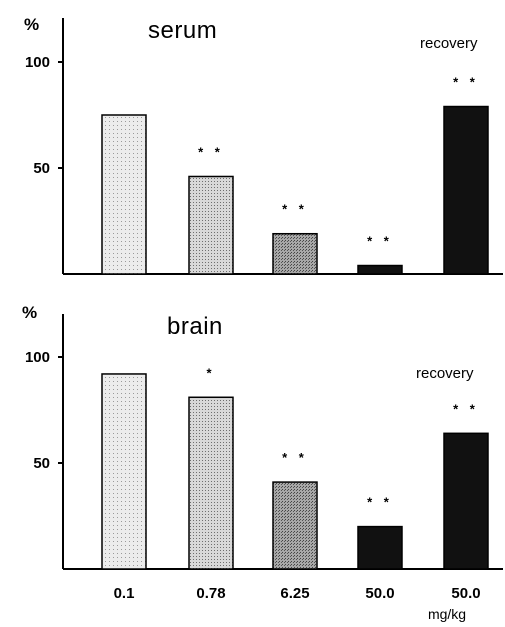  Describe the element at coordinates (466, 82) in the screenshot. I see `serum-significance-5: * *` at that location.